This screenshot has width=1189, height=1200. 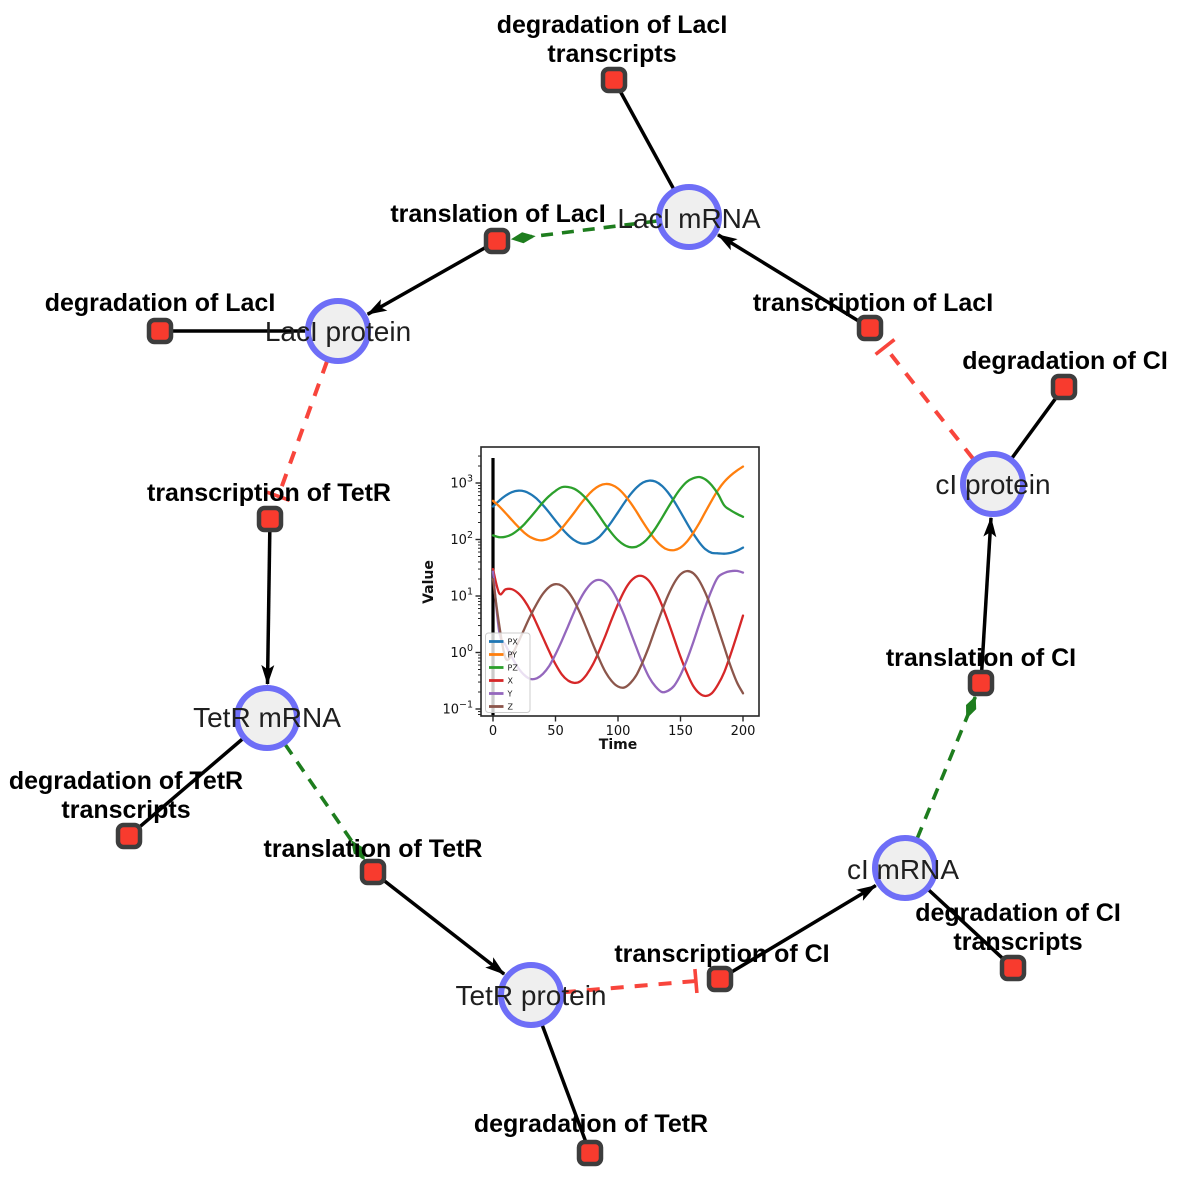 What do you see at coordinates (618, 745) in the screenshot?
I see `x-axis-label: Time` at bounding box center [618, 745].